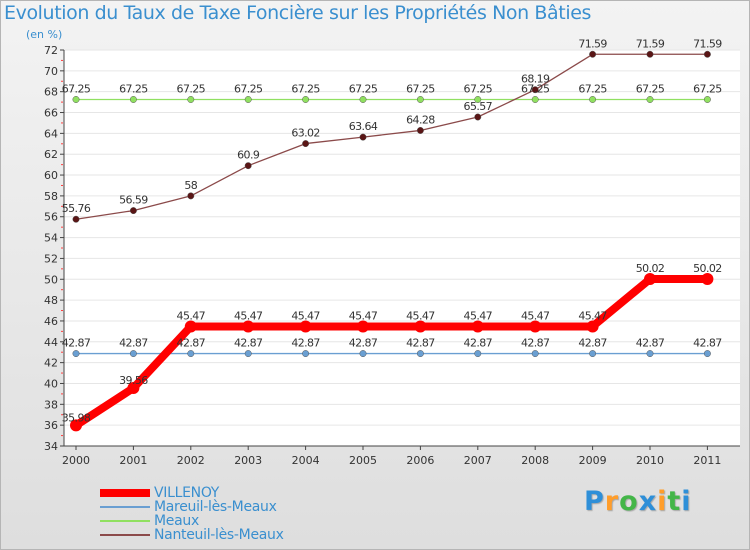 This screenshot has height=550, width=750. What do you see at coordinates (76, 417) in the screenshot?
I see `data-label-0: 35.98` at bounding box center [76, 417].